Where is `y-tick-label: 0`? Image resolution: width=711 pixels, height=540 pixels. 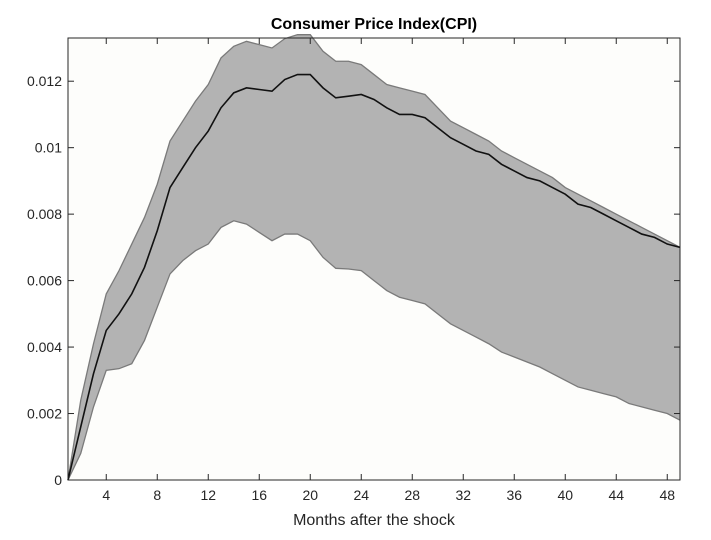 y-tick-label: 0 is located at coordinates (58, 480).